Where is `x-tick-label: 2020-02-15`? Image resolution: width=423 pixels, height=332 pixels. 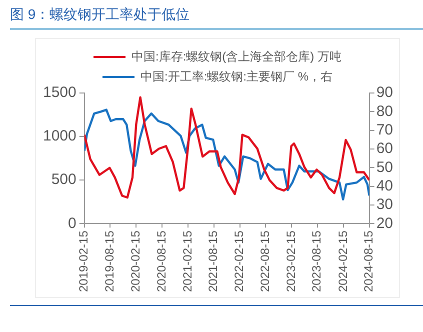 x-tick-label: 2020-02-15 is located at coordinates (135, 261).